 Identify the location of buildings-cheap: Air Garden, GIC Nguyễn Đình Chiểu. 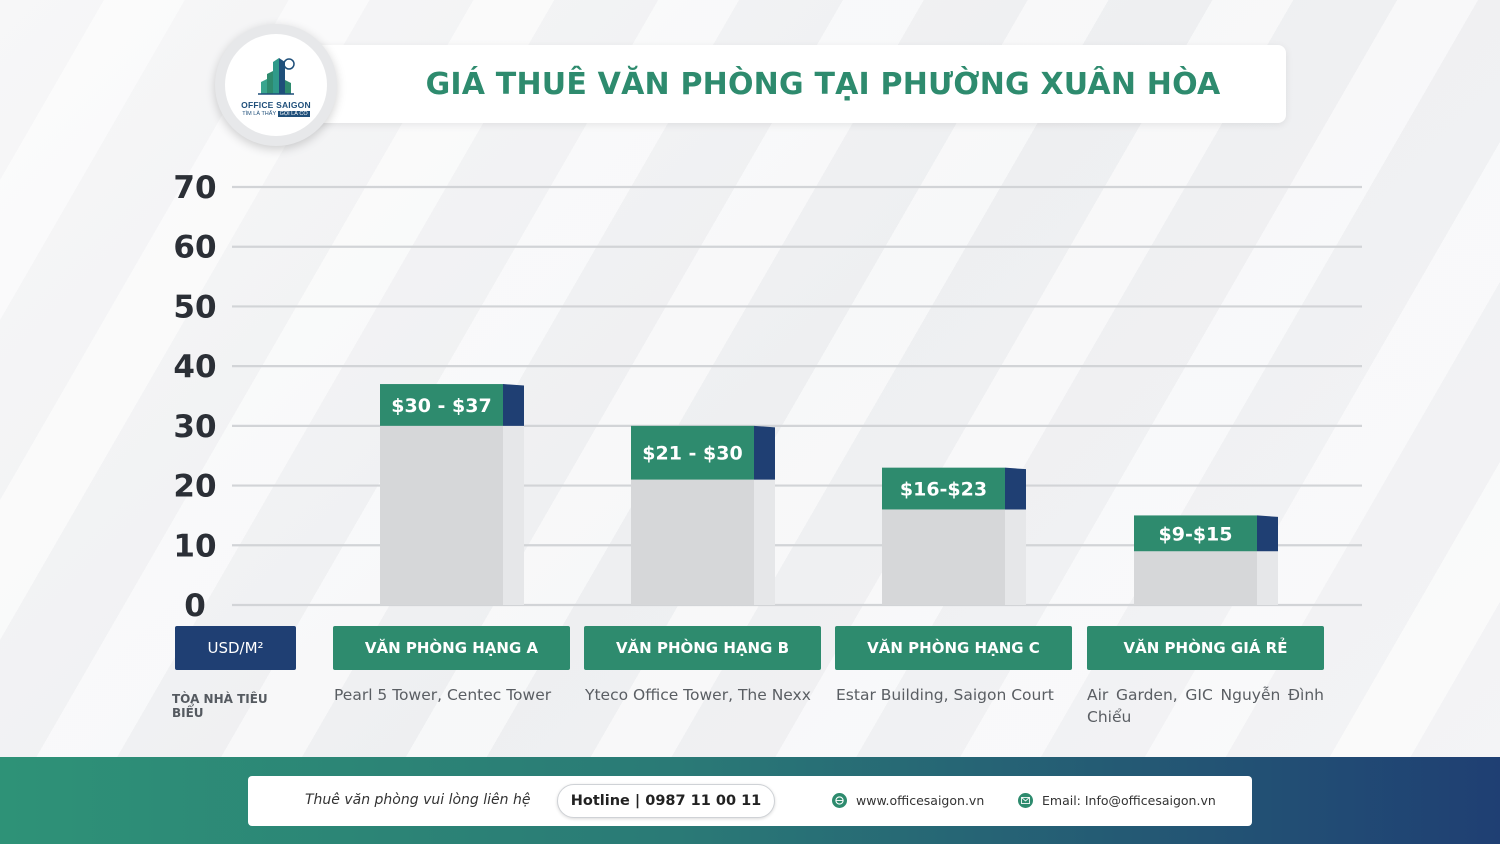
(1205, 706).